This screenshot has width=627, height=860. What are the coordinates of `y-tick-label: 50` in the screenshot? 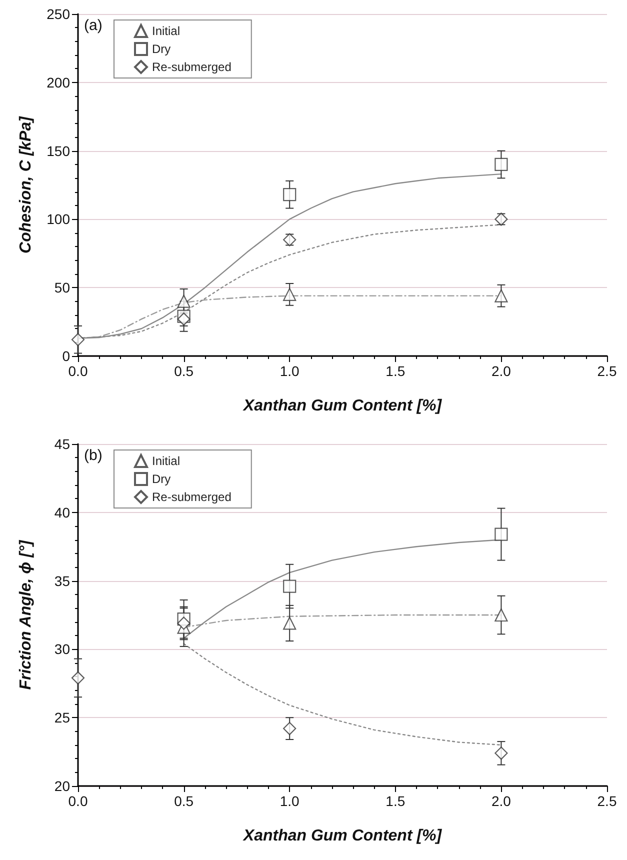 It's located at (62, 288).